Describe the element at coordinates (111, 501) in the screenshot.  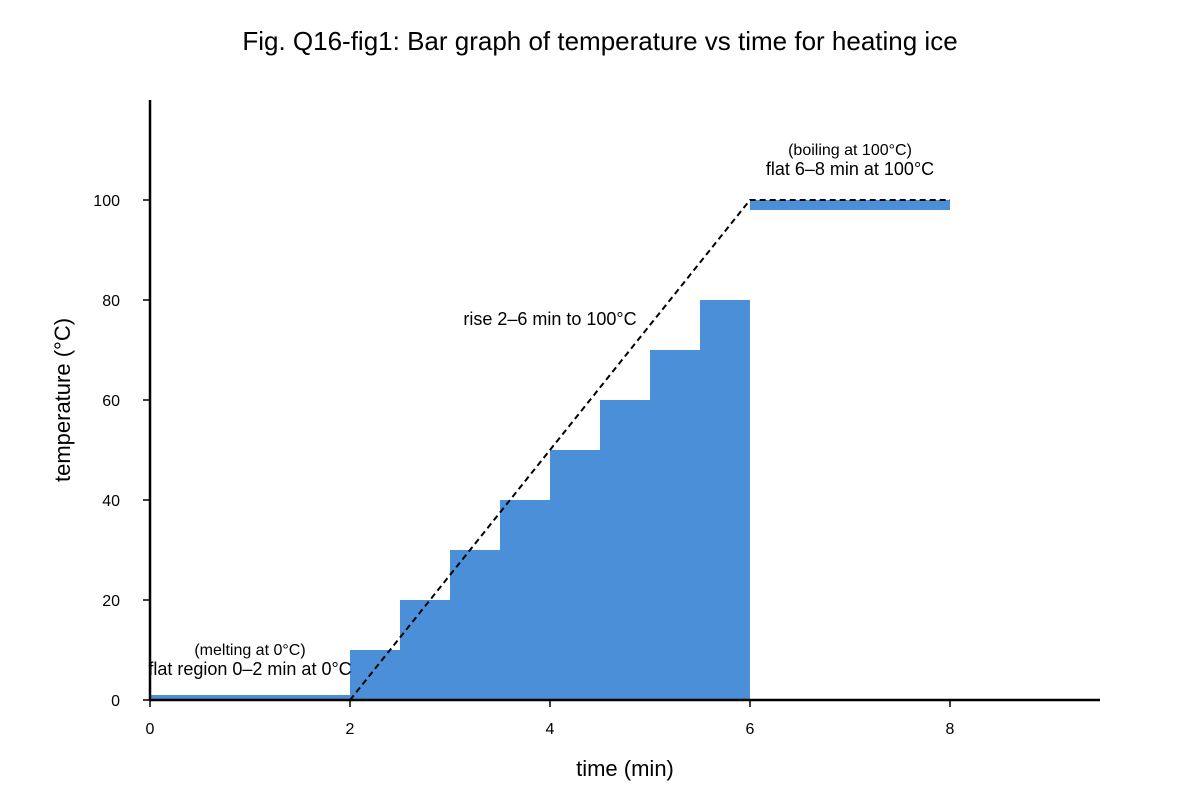
I see `y-tick-label: 40` at that location.